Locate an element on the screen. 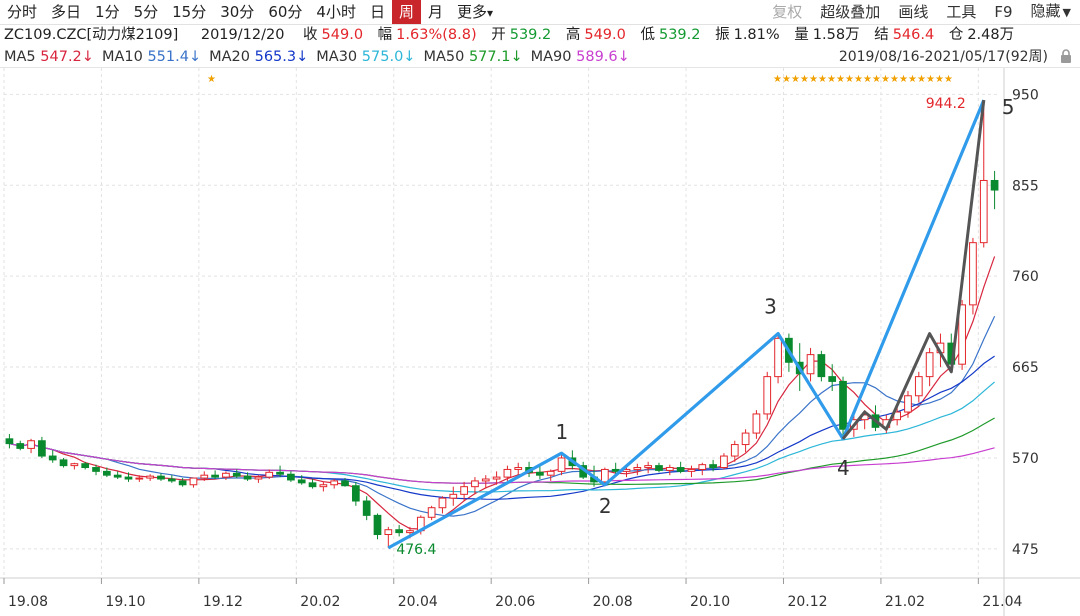 Image resolution: width=1080 pixels, height=616 pixels. wave-label: 4 is located at coordinates (843, 468).